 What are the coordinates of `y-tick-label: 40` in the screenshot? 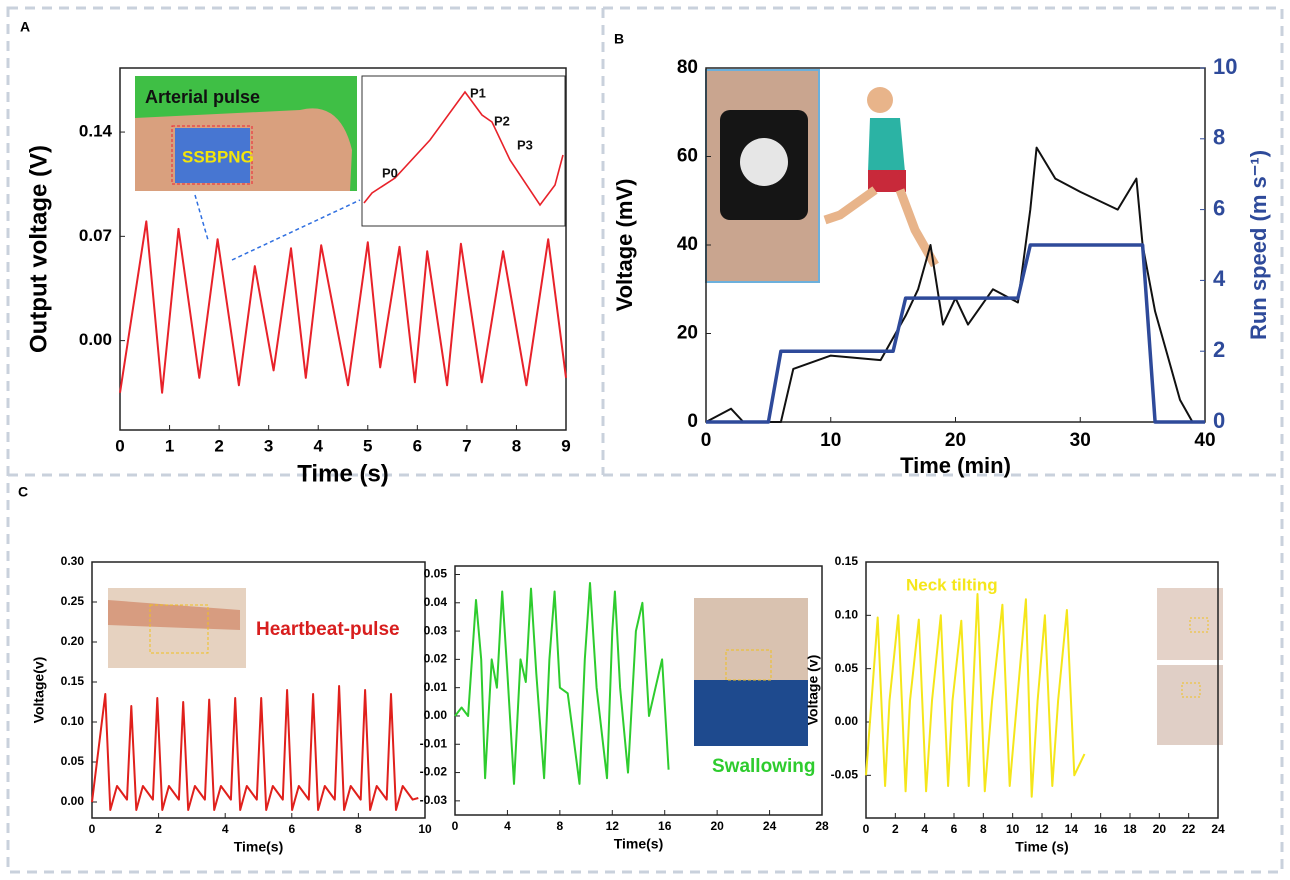 It's located at (687, 244).